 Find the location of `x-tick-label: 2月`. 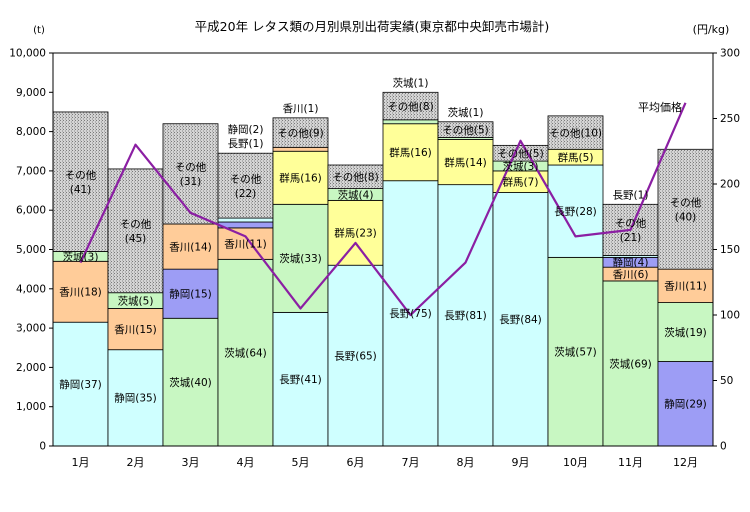

x-tick-label: 2月 is located at coordinates (136, 462).